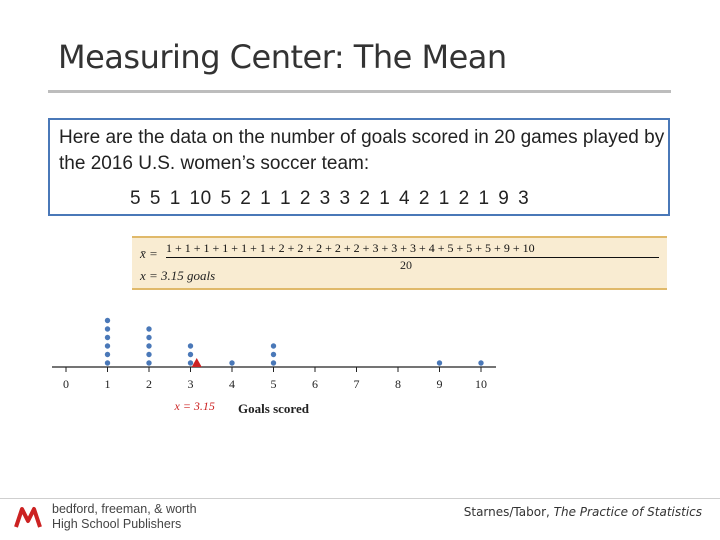 Image resolution: width=720 pixels, height=540 pixels. Describe the element at coordinates (315, 384) in the screenshot. I see `x-tick-label: 6` at that location.